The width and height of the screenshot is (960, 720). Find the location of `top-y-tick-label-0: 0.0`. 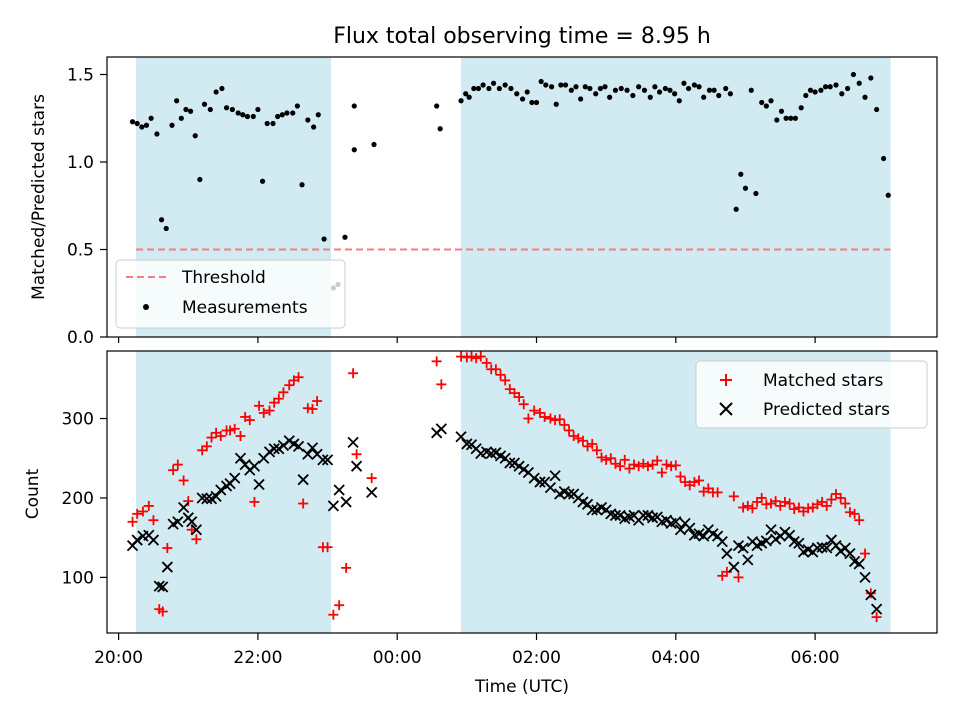

top-y-tick-label-0: 0.0 is located at coordinates (80, 338).